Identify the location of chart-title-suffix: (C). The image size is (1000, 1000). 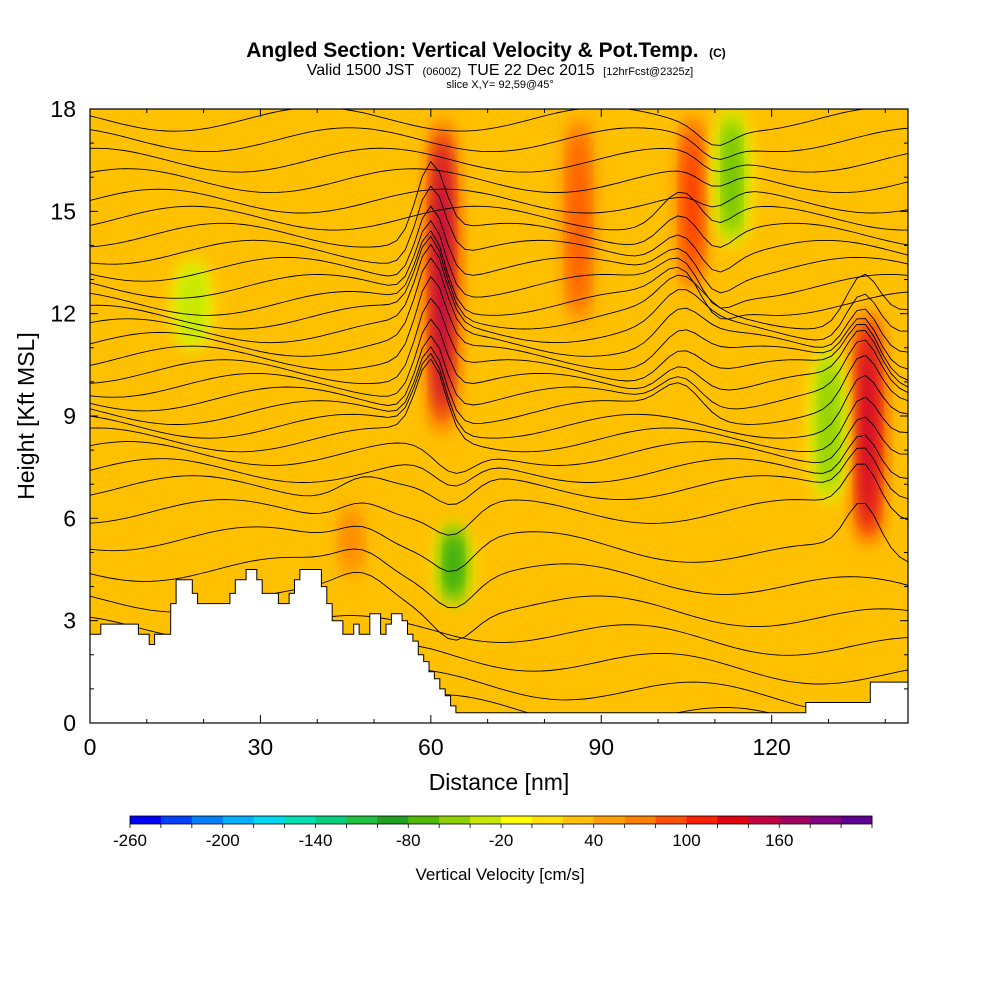
(717, 53).